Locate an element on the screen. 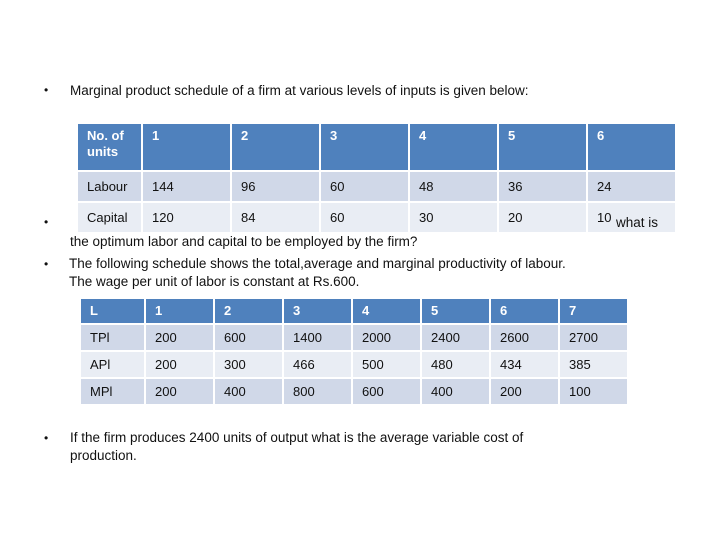 The height and width of the screenshot is (540, 720). q3-text-line2: production. is located at coordinates (103, 455).